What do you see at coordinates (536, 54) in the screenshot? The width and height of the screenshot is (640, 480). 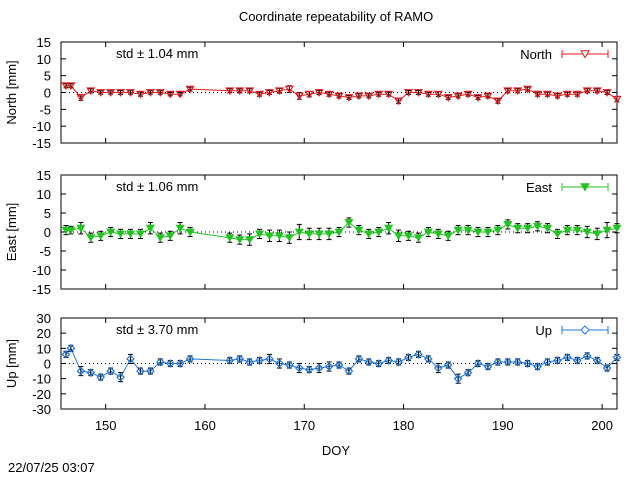 I see `legend-label: North` at bounding box center [536, 54].